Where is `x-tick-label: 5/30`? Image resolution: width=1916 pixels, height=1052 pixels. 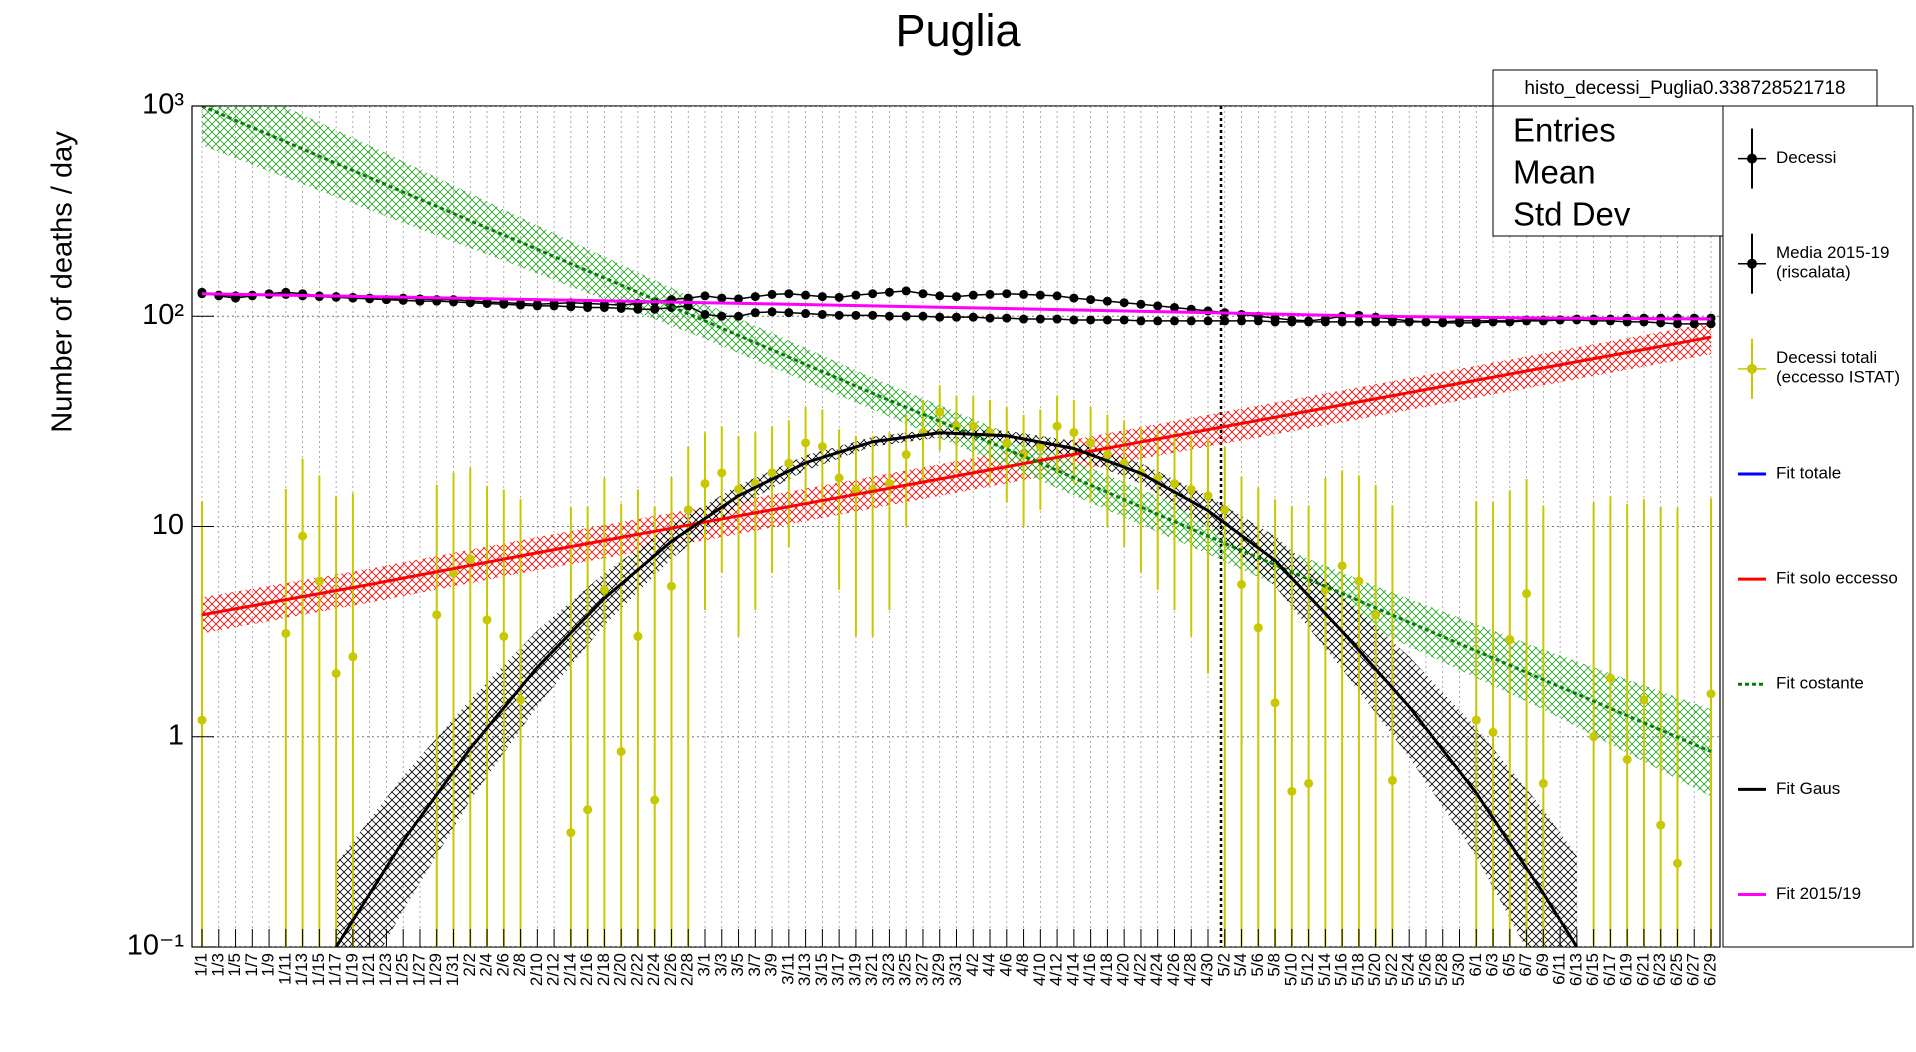
x-tick-label: 5/30 is located at coordinates (1458, 969).